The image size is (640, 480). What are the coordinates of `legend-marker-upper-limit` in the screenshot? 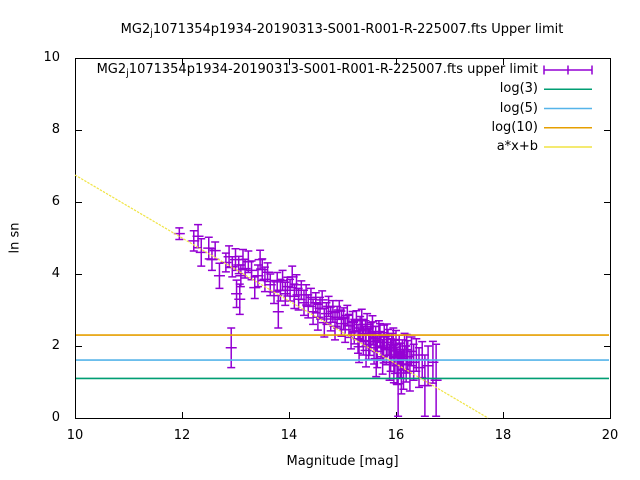 It's located at (568, 70).